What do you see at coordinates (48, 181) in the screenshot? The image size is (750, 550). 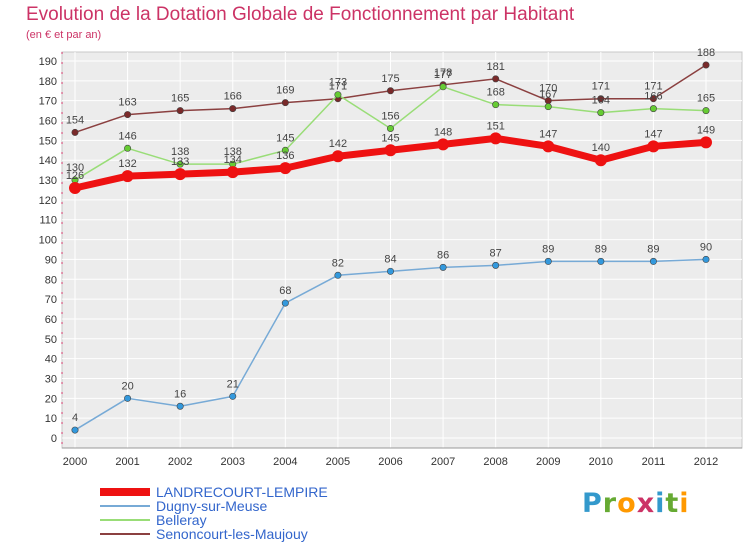 I see `y-tick-label: 130` at bounding box center [48, 181].